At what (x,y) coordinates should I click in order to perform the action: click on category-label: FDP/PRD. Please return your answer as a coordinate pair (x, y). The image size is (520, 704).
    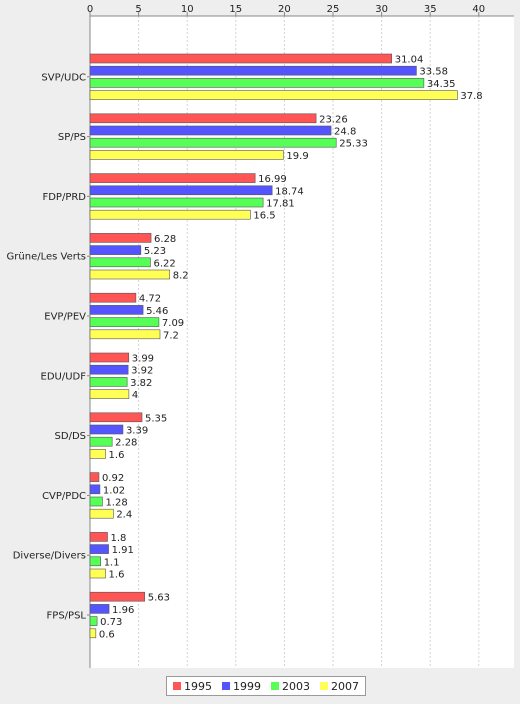
    Looking at the image, I should click on (64, 197).